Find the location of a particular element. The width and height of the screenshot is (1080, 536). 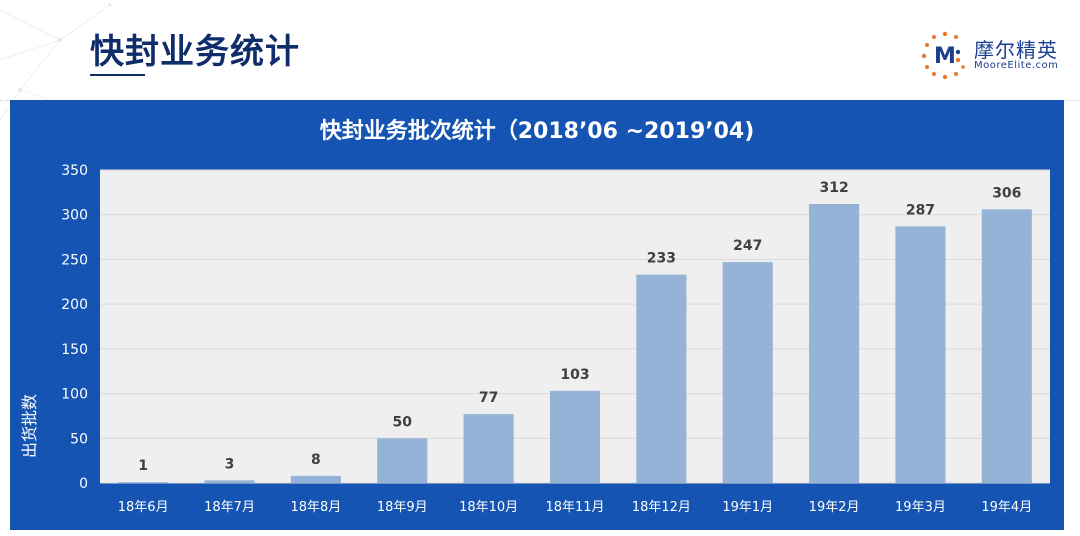

bar-18年12月 is located at coordinates (661, 378).